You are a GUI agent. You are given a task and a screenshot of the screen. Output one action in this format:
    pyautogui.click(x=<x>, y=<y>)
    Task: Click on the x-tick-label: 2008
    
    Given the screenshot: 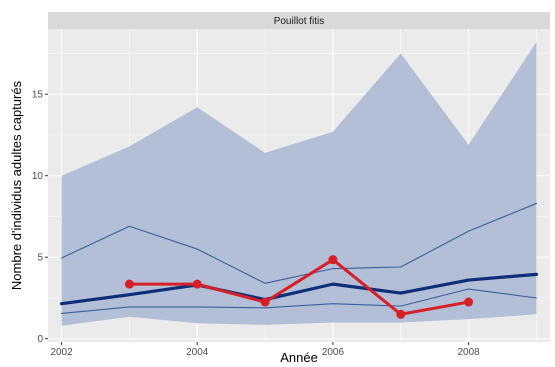 What is the action you would take?
    pyautogui.click(x=468, y=352)
    